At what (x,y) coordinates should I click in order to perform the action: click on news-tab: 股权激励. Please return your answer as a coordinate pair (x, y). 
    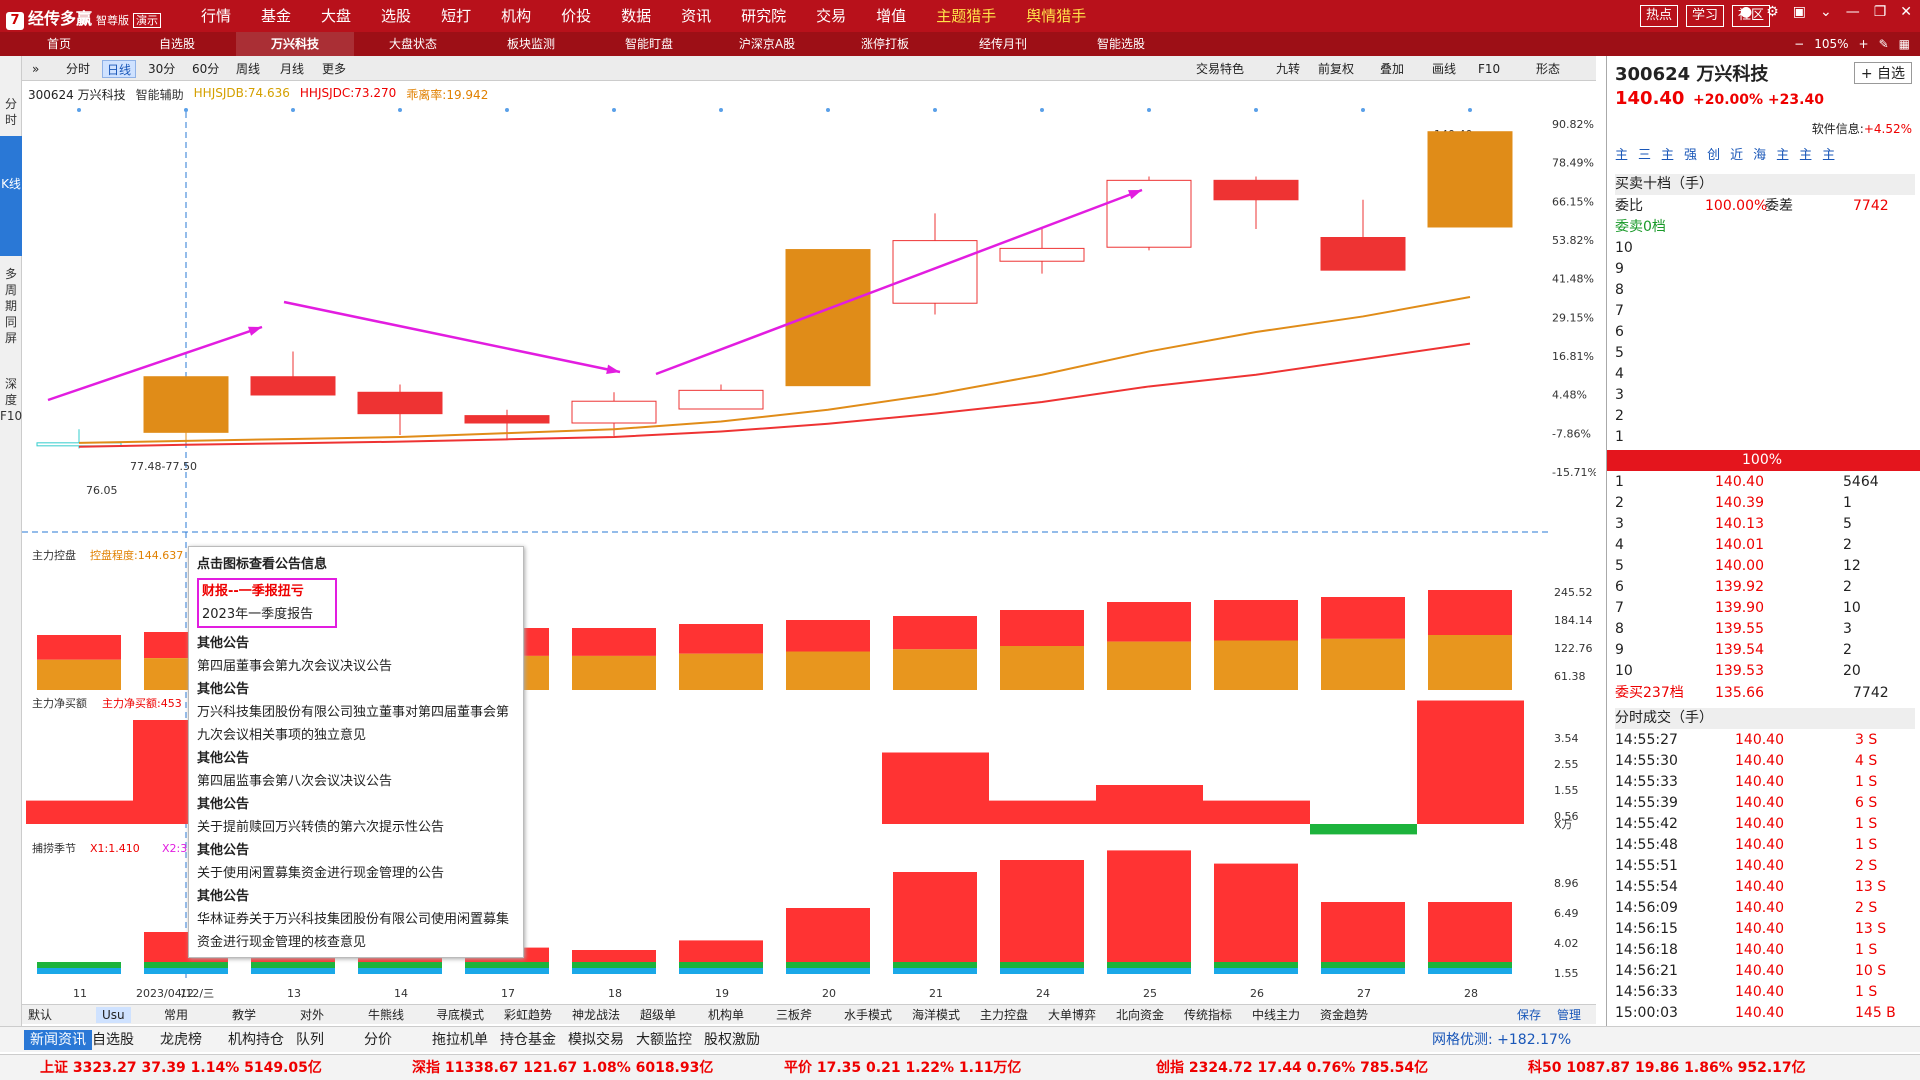
    Looking at the image, I should click on (732, 1040).